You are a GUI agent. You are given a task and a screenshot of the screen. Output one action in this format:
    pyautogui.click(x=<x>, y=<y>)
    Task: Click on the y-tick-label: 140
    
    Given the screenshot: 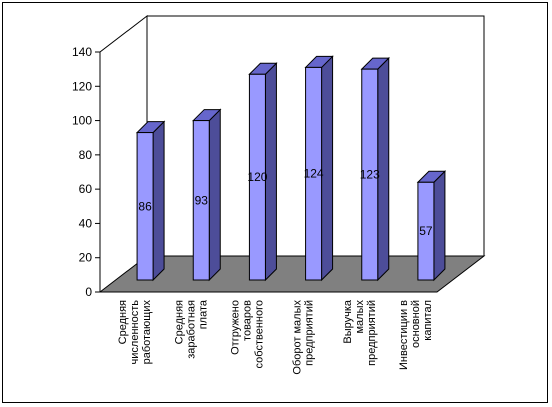 What is the action you would take?
    pyautogui.click(x=82, y=52)
    